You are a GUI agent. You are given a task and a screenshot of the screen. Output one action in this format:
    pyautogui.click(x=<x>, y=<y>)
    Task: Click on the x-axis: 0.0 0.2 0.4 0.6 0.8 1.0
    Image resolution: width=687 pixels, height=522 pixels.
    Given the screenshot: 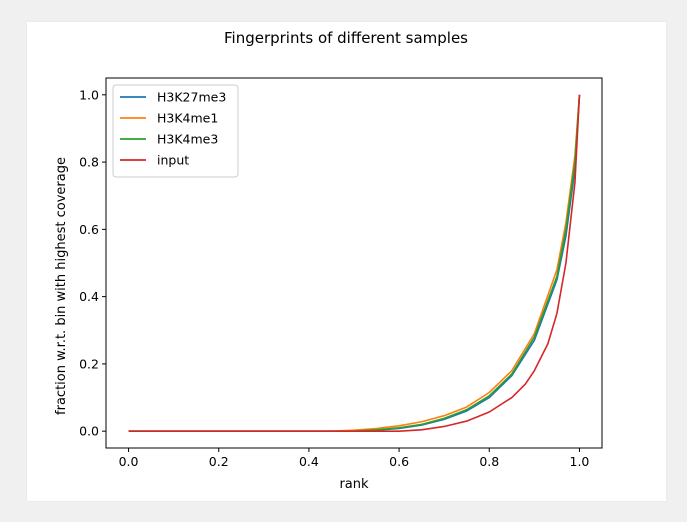 What is the action you would take?
    pyautogui.click(x=354, y=458)
    